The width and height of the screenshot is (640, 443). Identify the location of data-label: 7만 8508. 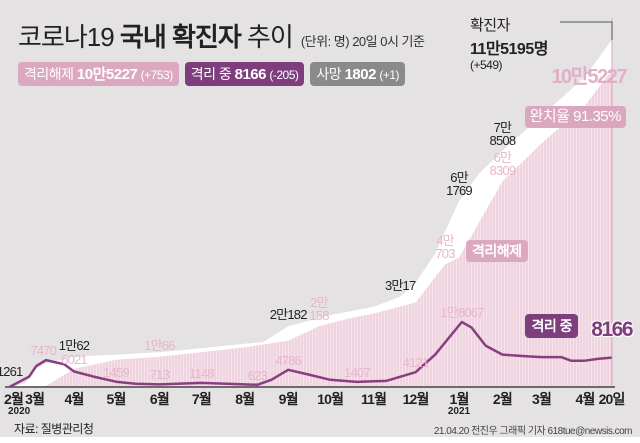
(503, 133).